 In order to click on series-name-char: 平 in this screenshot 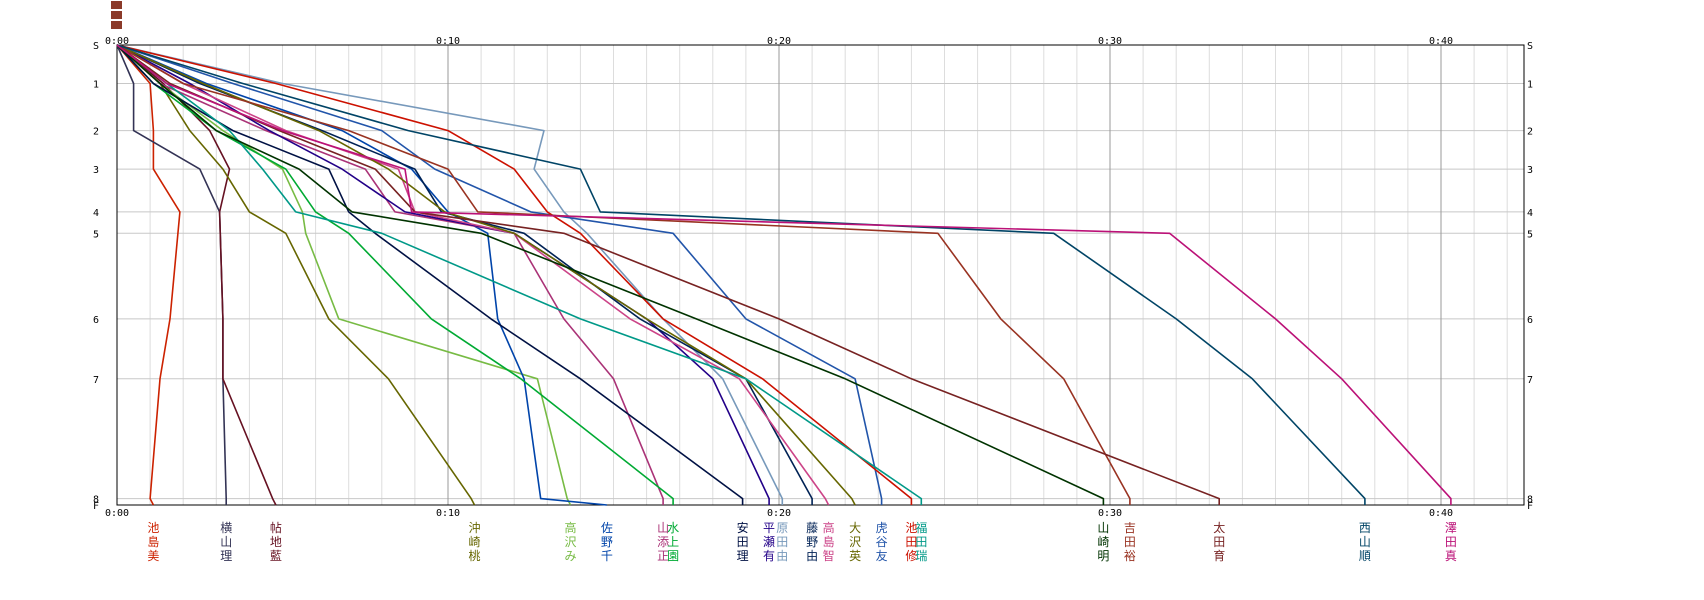, I will do `click(769, 528)`.